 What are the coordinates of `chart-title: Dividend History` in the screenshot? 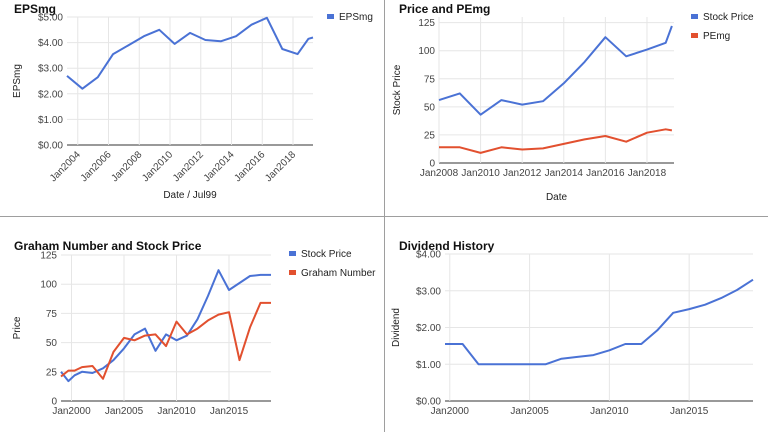 It's located at (447, 246).